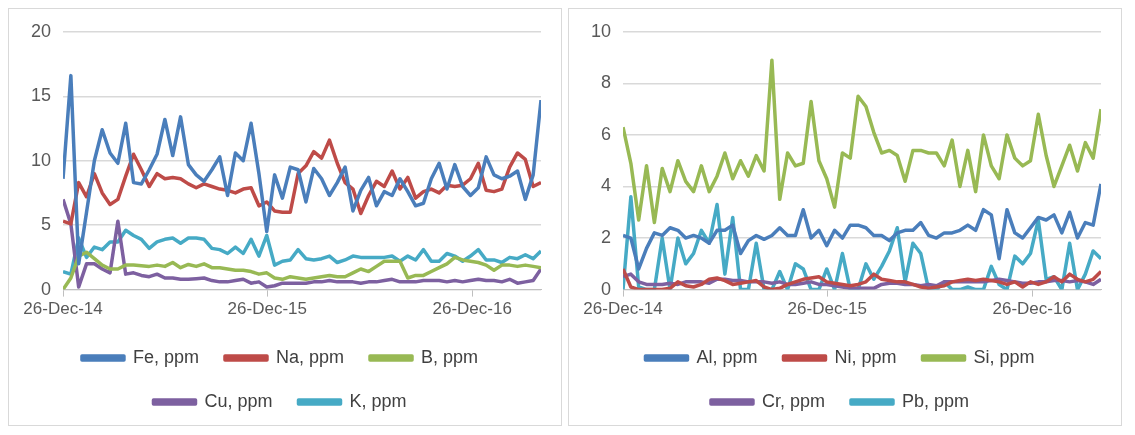  I want to click on y-tick-label: 6, so click(606, 133).